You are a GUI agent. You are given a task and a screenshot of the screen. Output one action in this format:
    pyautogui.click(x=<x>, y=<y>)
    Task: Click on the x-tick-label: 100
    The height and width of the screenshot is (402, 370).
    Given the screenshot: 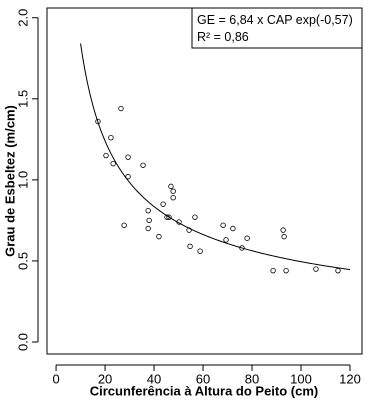 What is the action you would take?
    pyautogui.click(x=301, y=378)
    